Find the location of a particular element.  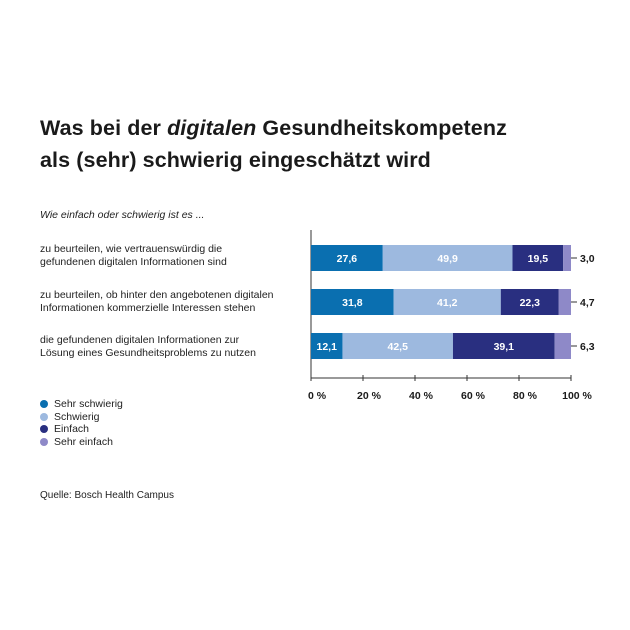

legend-swatch-sehr-einfach is located at coordinates (44, 442).